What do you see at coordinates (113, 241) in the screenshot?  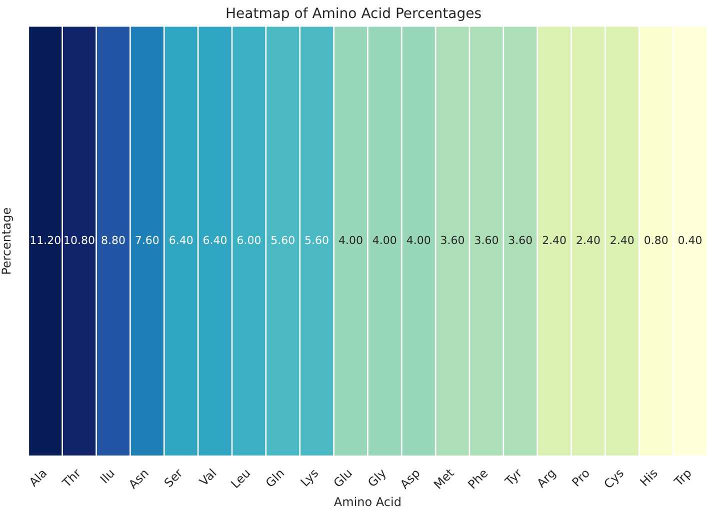 I see `data-label: 8.80` at bounding box center [113, 241].